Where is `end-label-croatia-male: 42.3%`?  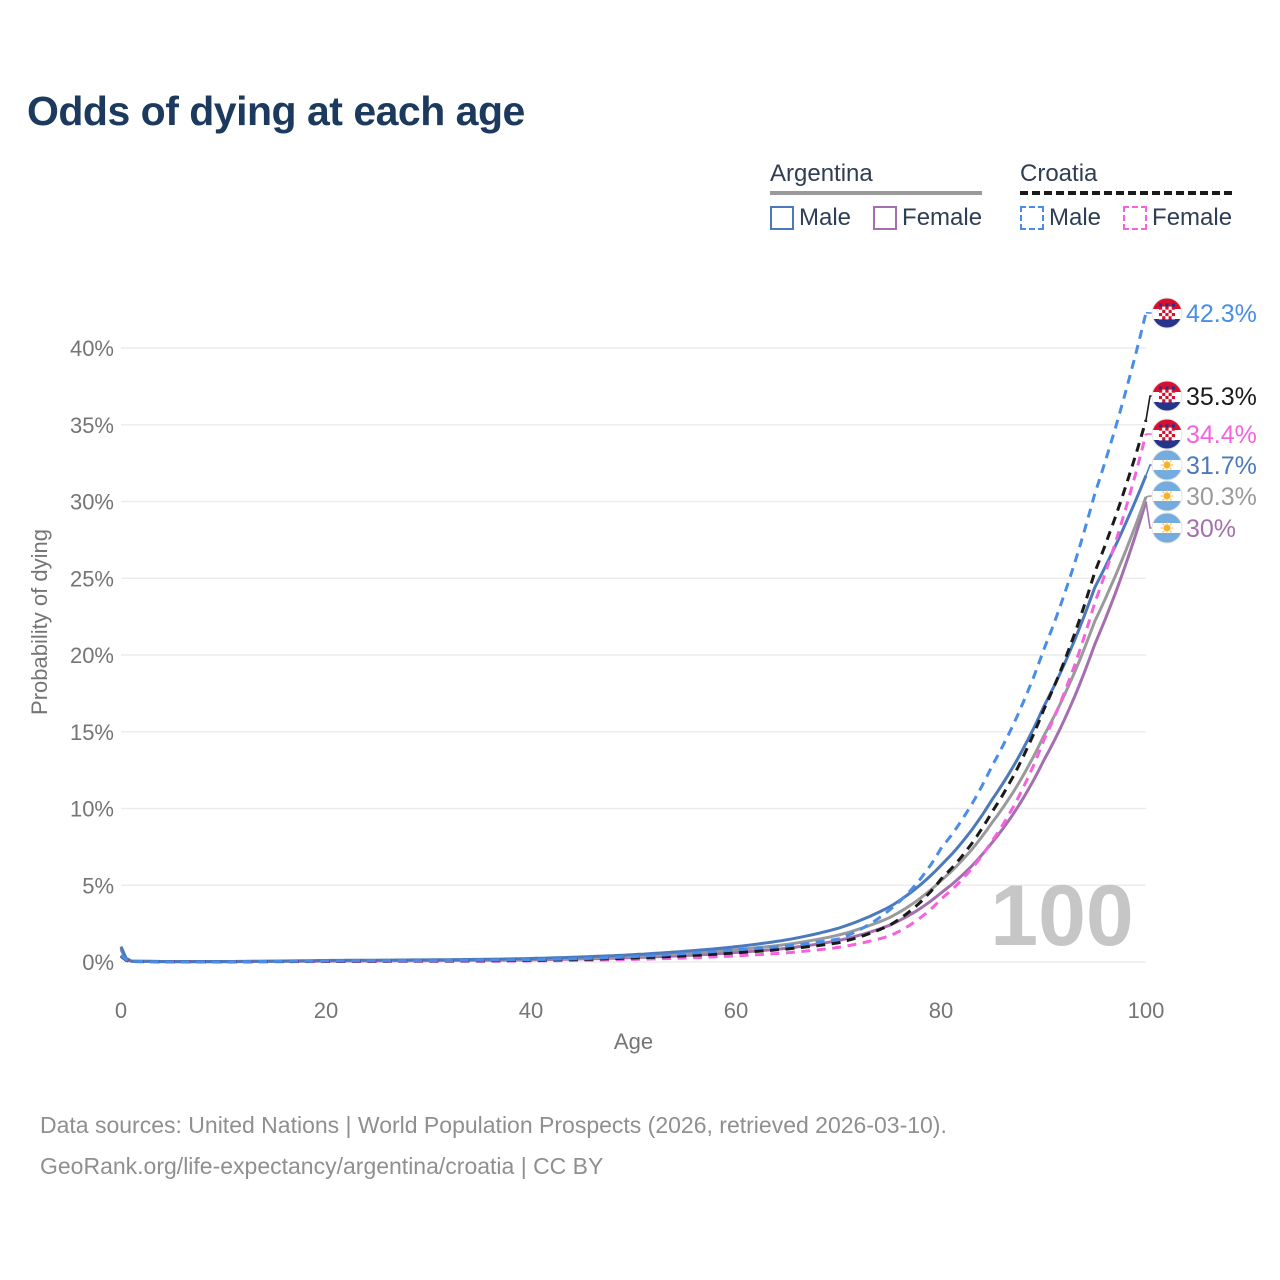
end-label-croatia-male: 42.3% is located at coordinates (1221, 314).